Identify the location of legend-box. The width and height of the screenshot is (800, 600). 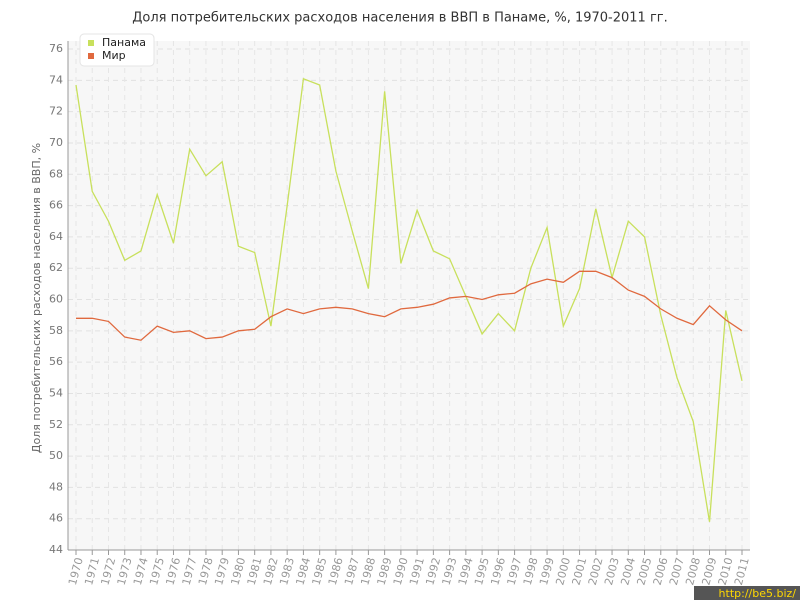
(117, 50).